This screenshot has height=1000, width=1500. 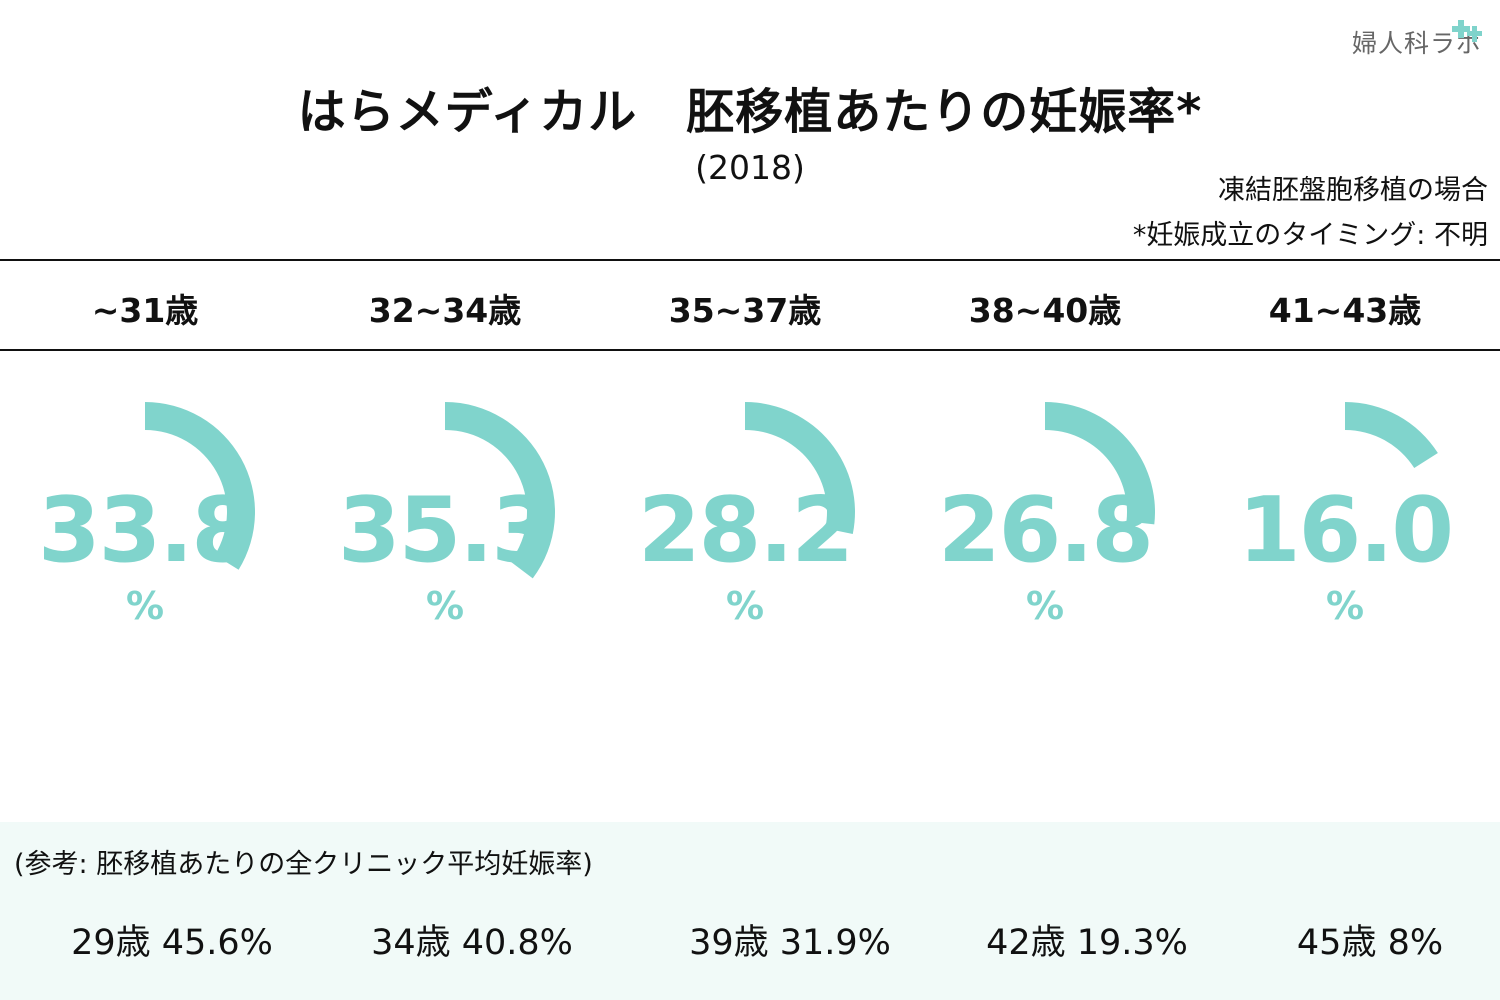 I want to click on gauge-value: 28.2, so click(x=745, y=530).